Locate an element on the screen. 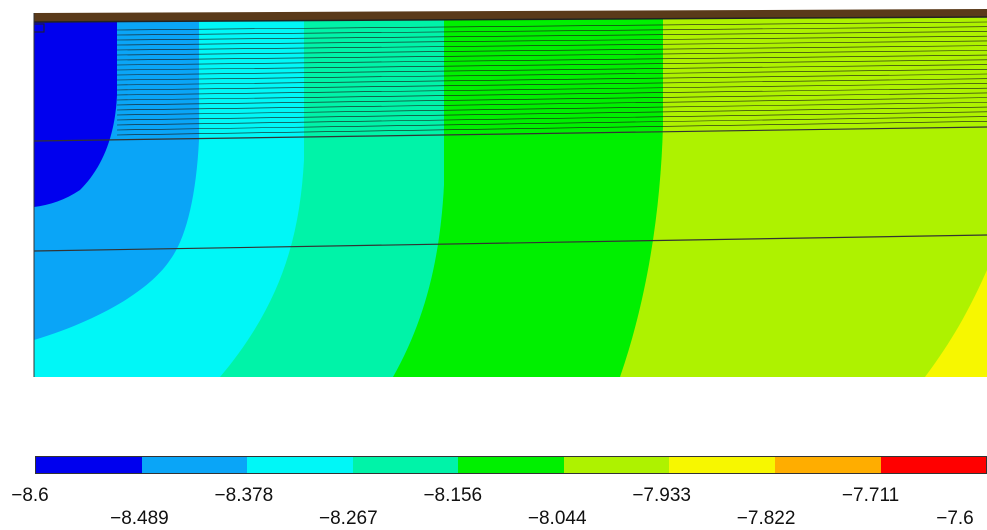 The image size is (987, 530). colorbar-tick-label: −8.378 is located at coordinates (244, 495).